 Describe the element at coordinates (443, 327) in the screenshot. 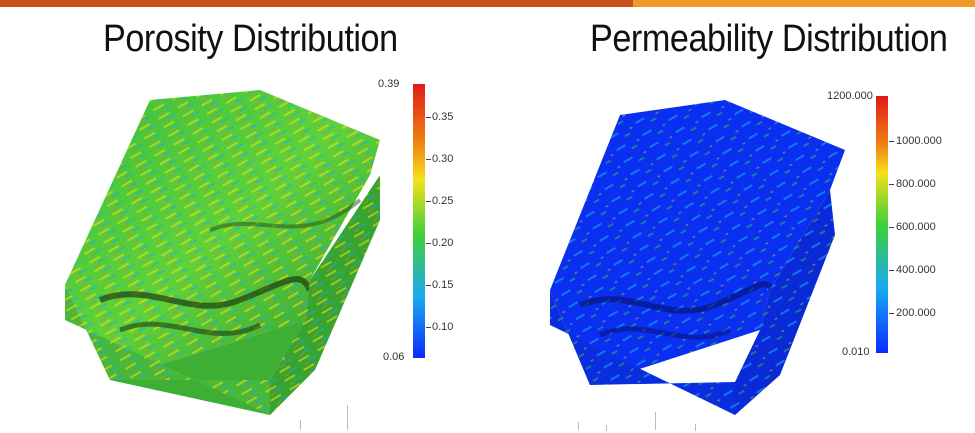

I see `porosity-tick-label: 0.10` at that location.